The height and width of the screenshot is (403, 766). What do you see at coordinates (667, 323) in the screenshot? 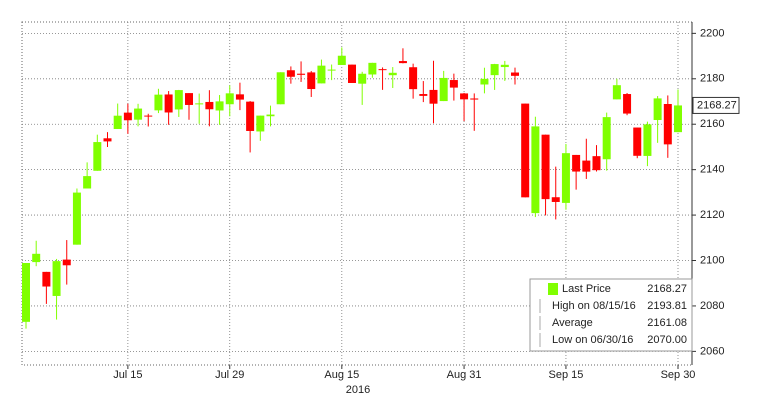
I see `legend-value: 2161.08` at bounding box center [667, 323].